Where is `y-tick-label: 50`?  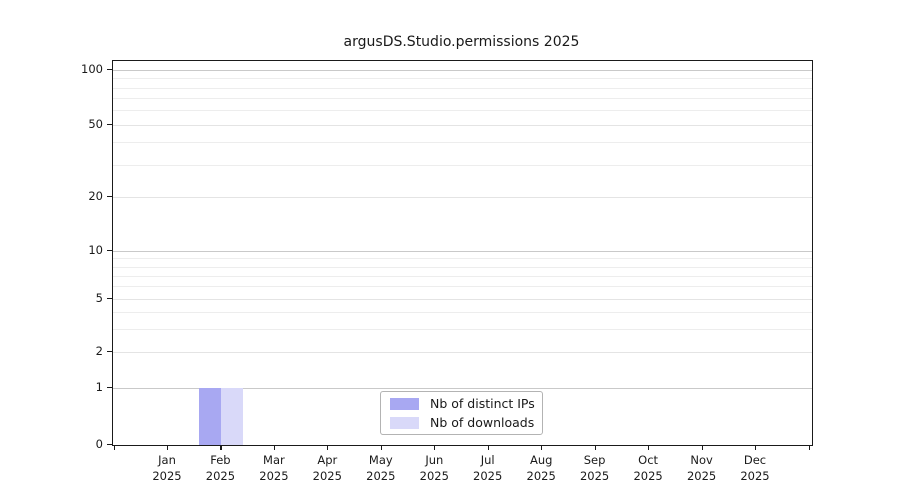 y-tick-label: 50 is located at coordinates (95, 123).